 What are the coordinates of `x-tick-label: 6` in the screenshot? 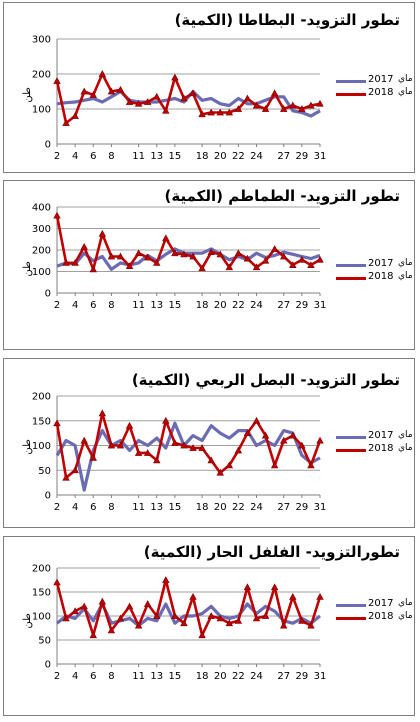 It's located at (93, 676).